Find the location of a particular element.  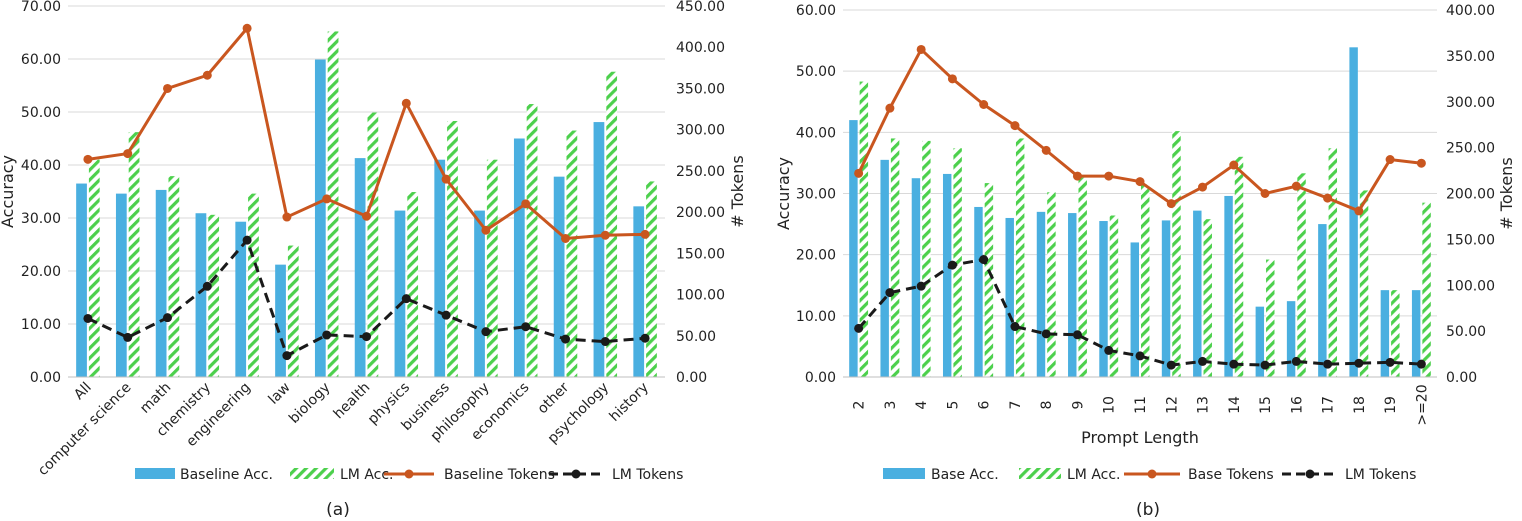

x-tick-label: 9 is located at coordinates (1078, 405).